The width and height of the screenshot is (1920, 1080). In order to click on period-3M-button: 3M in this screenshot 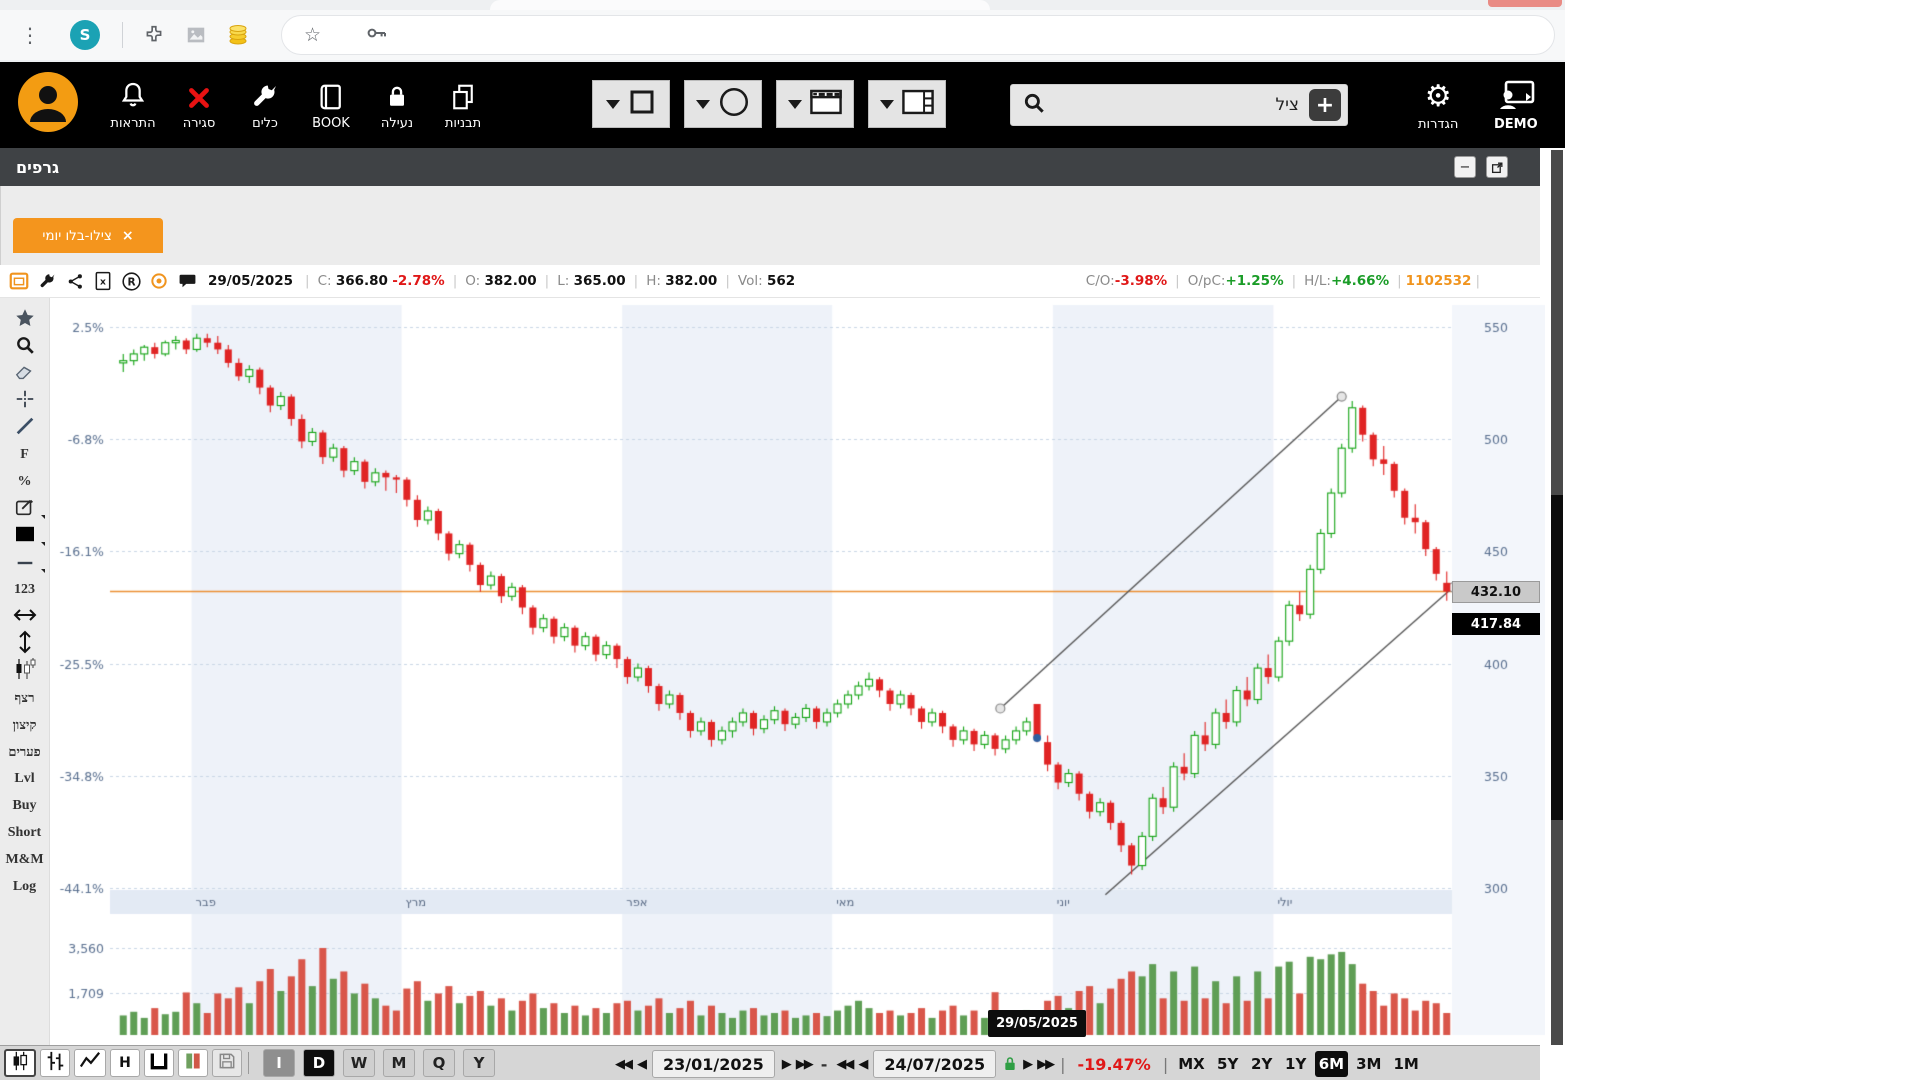, I will do `click(1369, 1064)`.